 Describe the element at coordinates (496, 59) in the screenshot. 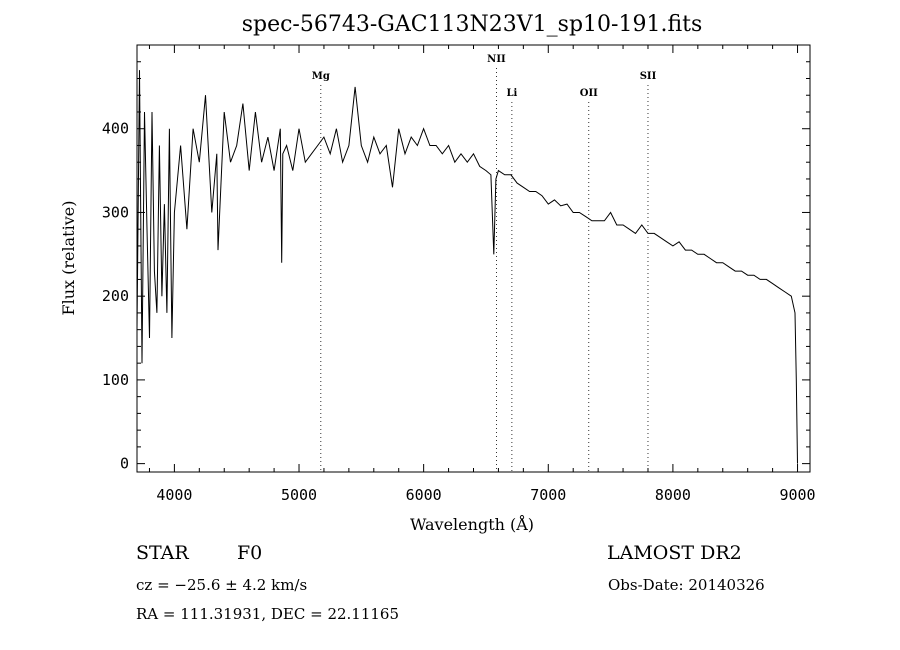

I see `line-label-nii: NII` at that location.